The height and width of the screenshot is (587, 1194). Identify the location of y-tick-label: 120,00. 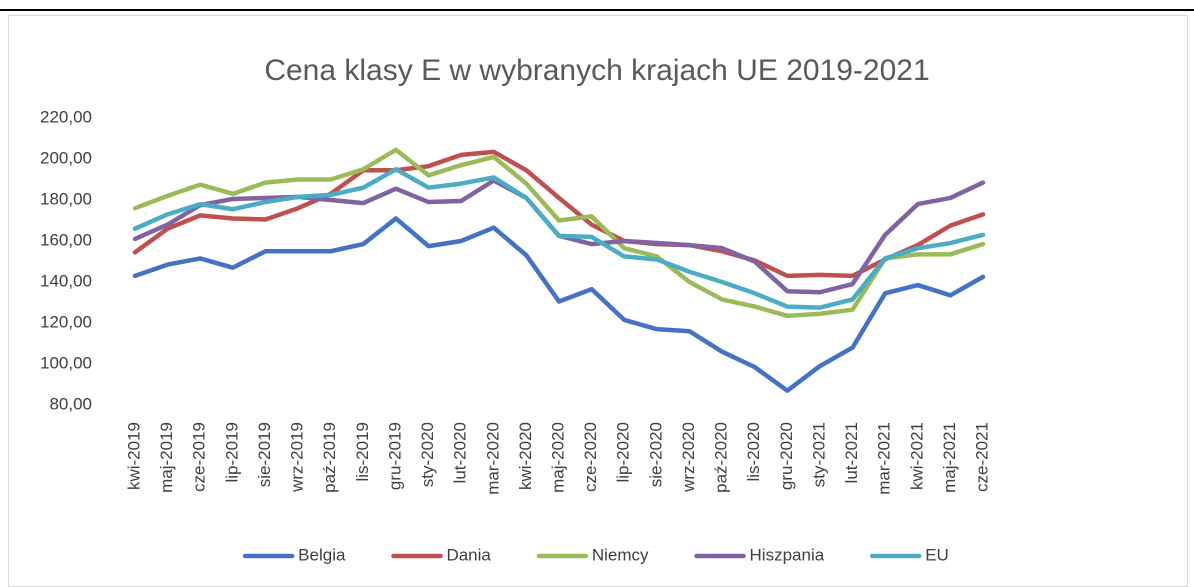
(66, 321).